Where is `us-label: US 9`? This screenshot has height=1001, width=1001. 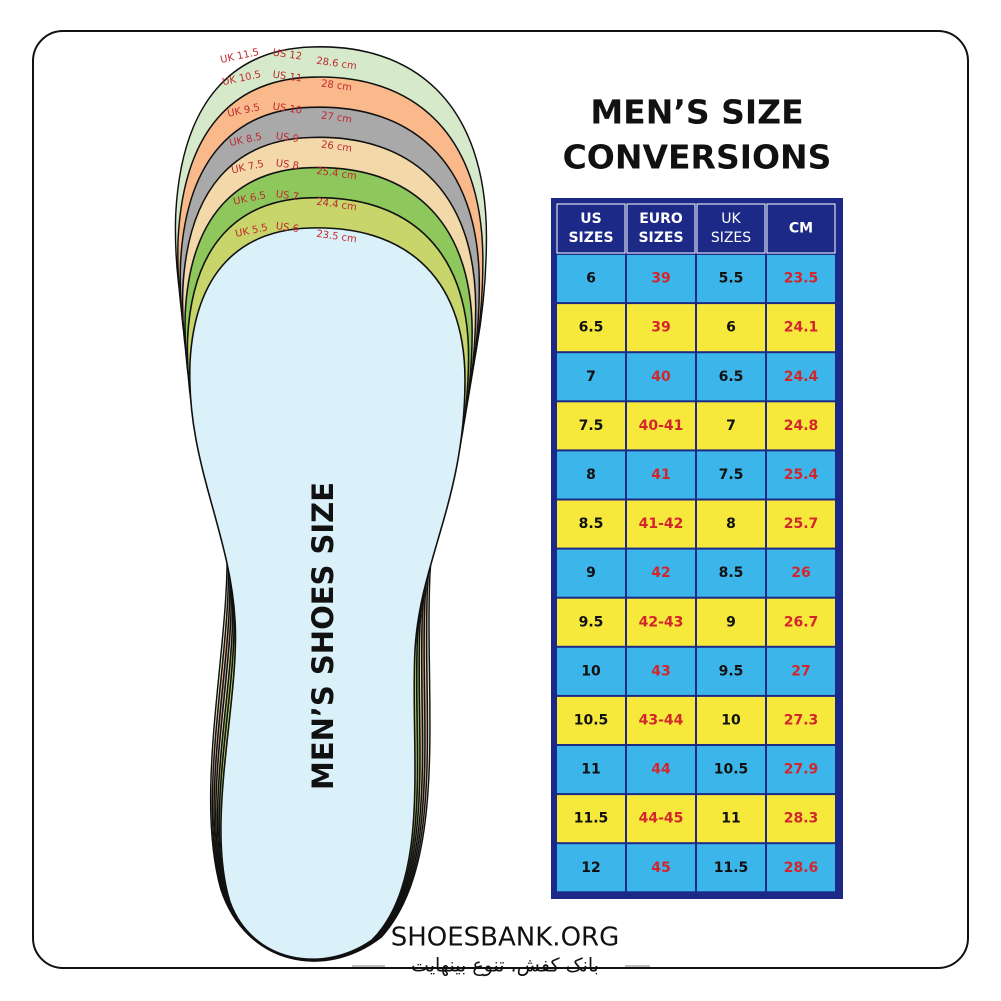
us-label: US 9 is located at coordinates (287, 138).